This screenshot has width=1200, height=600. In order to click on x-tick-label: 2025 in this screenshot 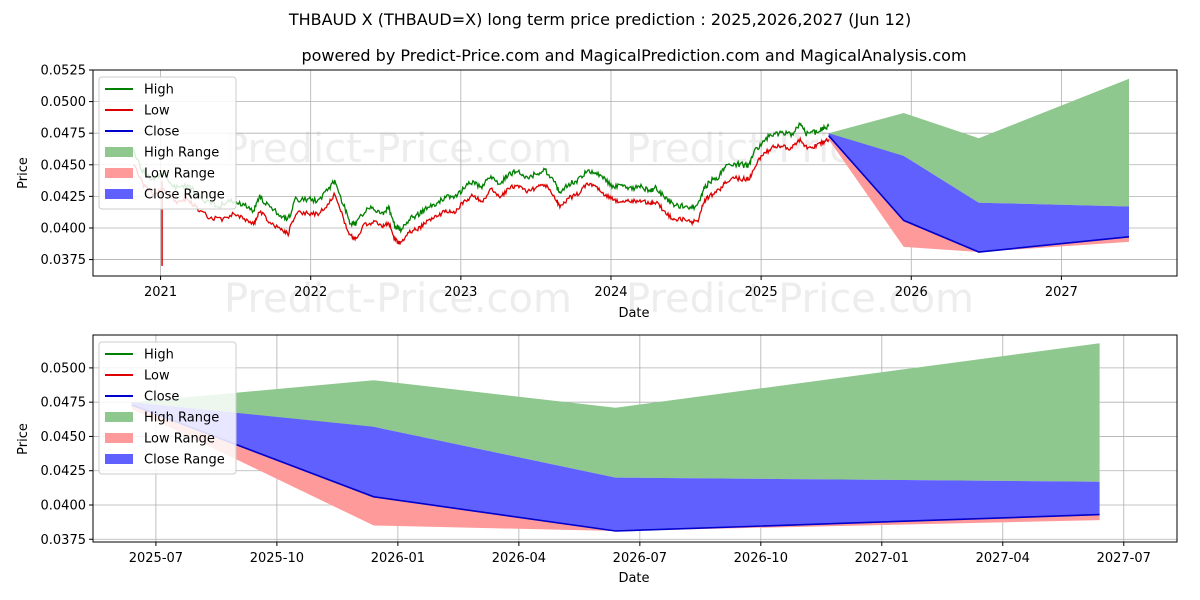, I will do `click(761, 292)`.